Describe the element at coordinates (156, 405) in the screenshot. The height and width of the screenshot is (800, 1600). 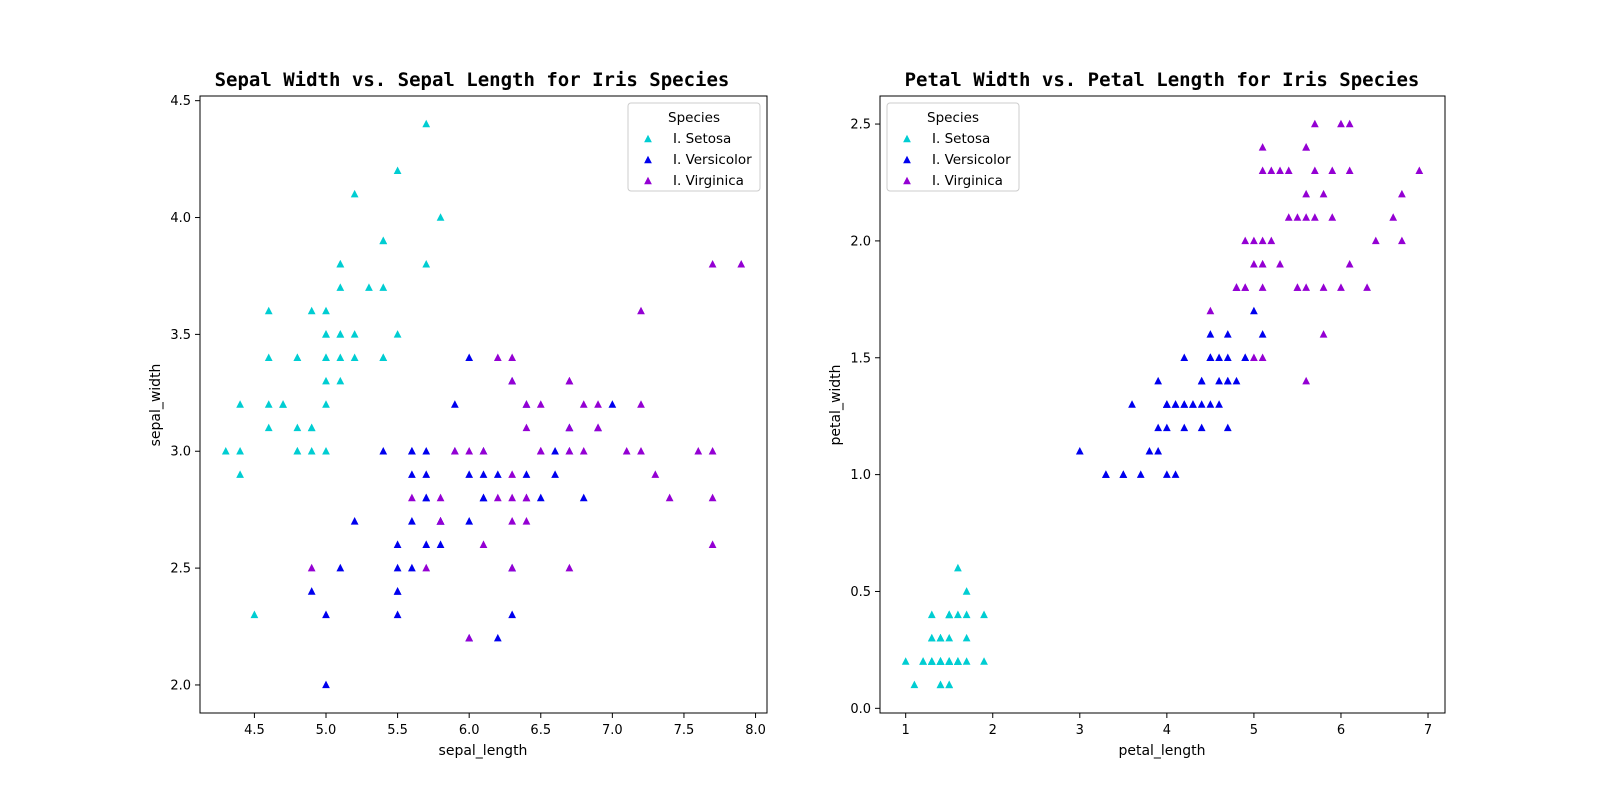
I see `y-axis-label: sepal_width` at that location.